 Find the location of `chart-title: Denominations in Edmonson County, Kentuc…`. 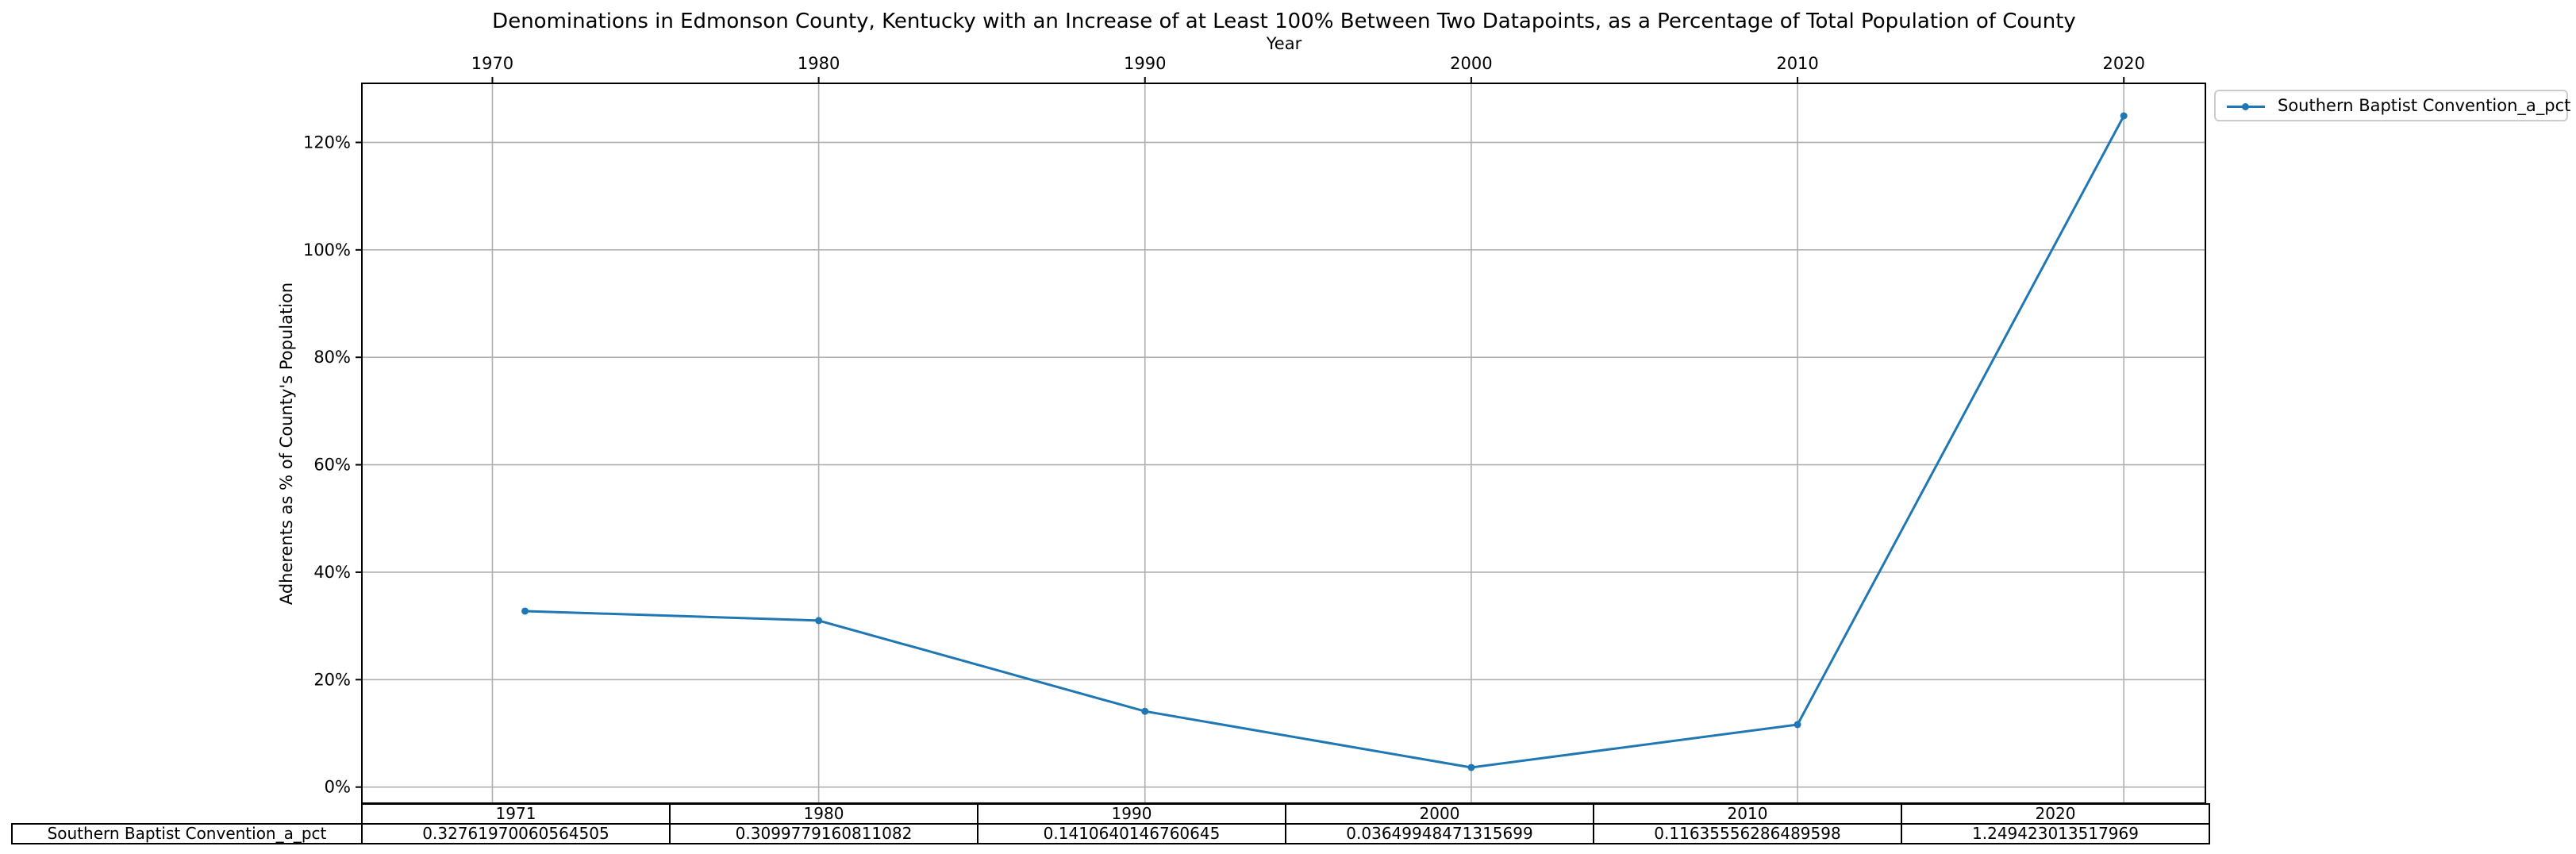

chart-title: Denominations in Edmonson County, Kentuc… is located at coordinates (1284, 21).